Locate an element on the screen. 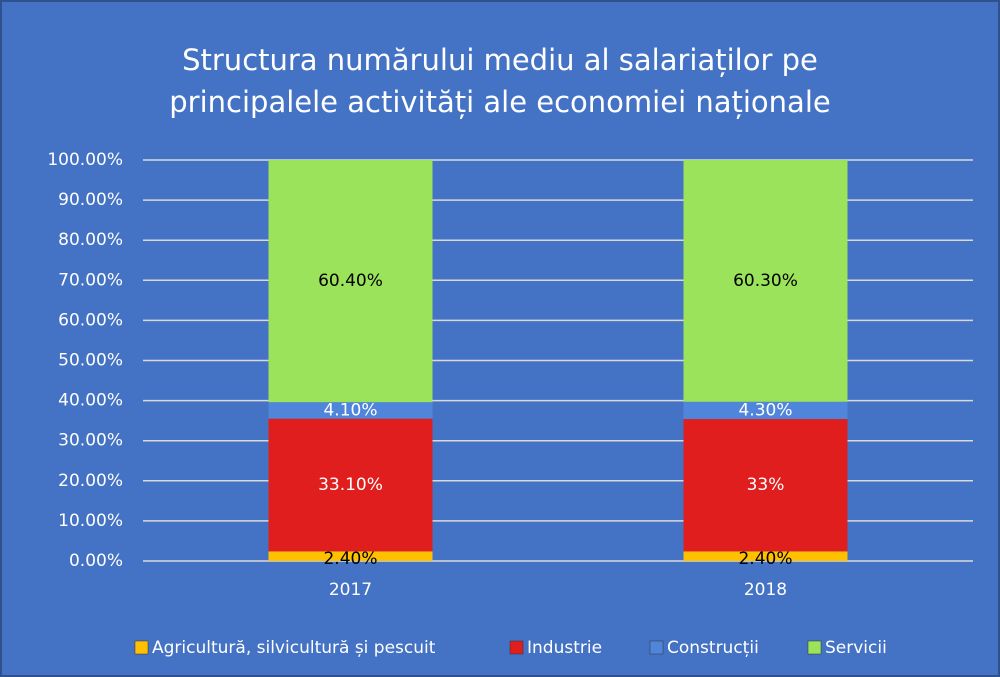  y-tick-label: 80.00% is located at coordinates (90, 240).